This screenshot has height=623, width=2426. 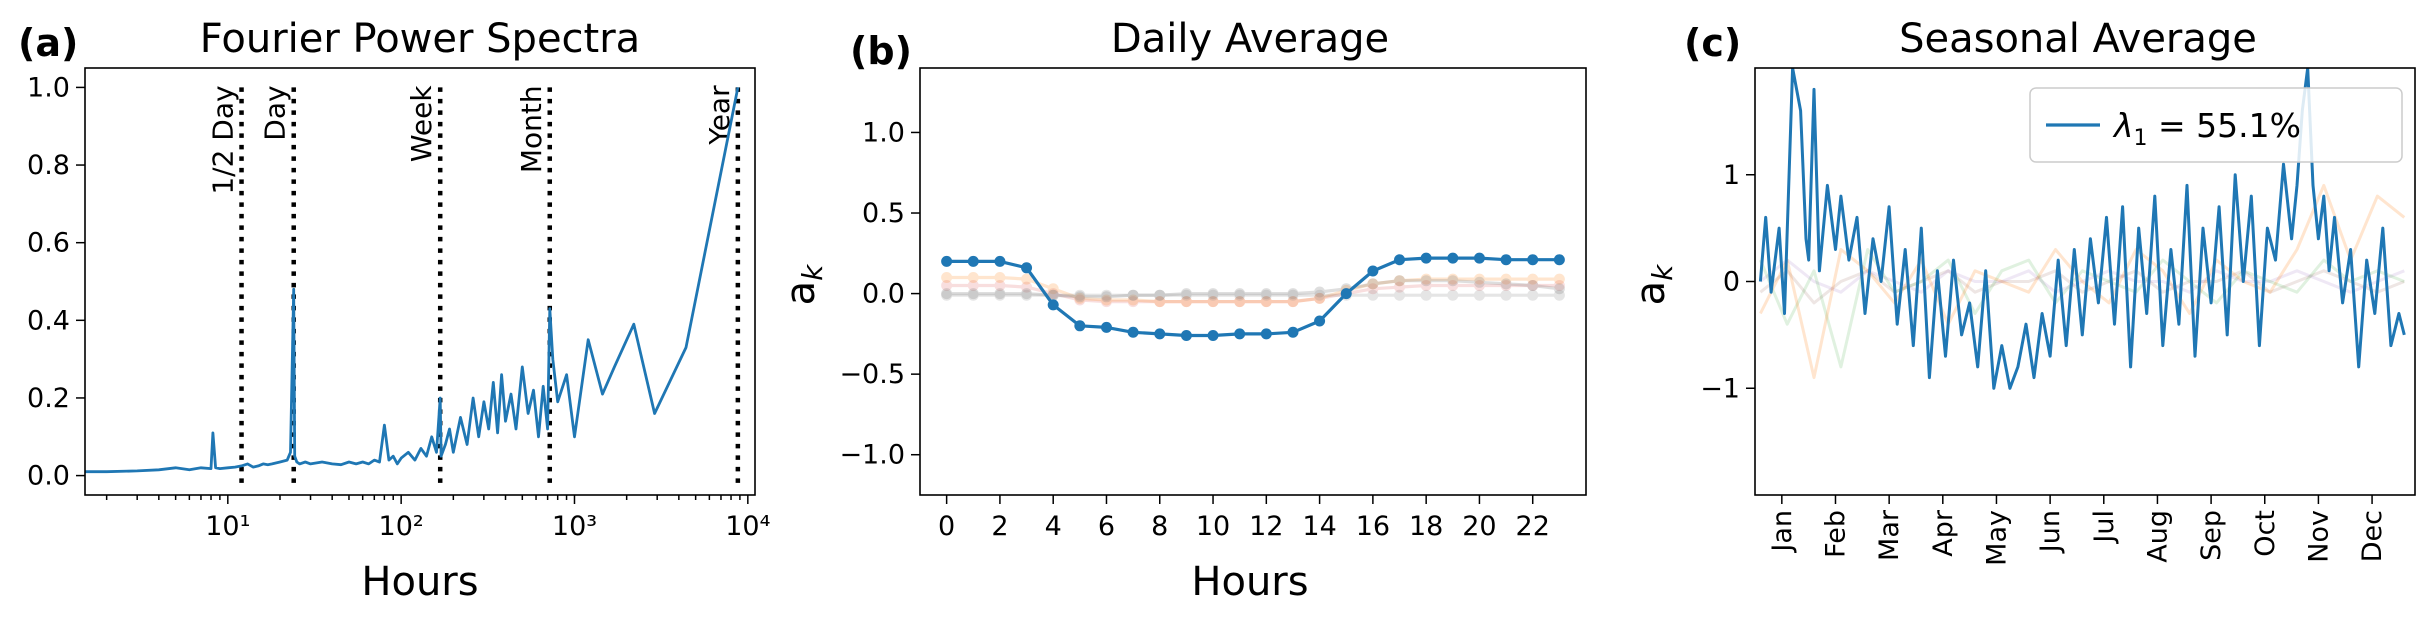 What do you see at coordinates (1653, 284) in the screenshot?
I see `panel-c-ylabel: ak` at bounding box center [1653, 284].